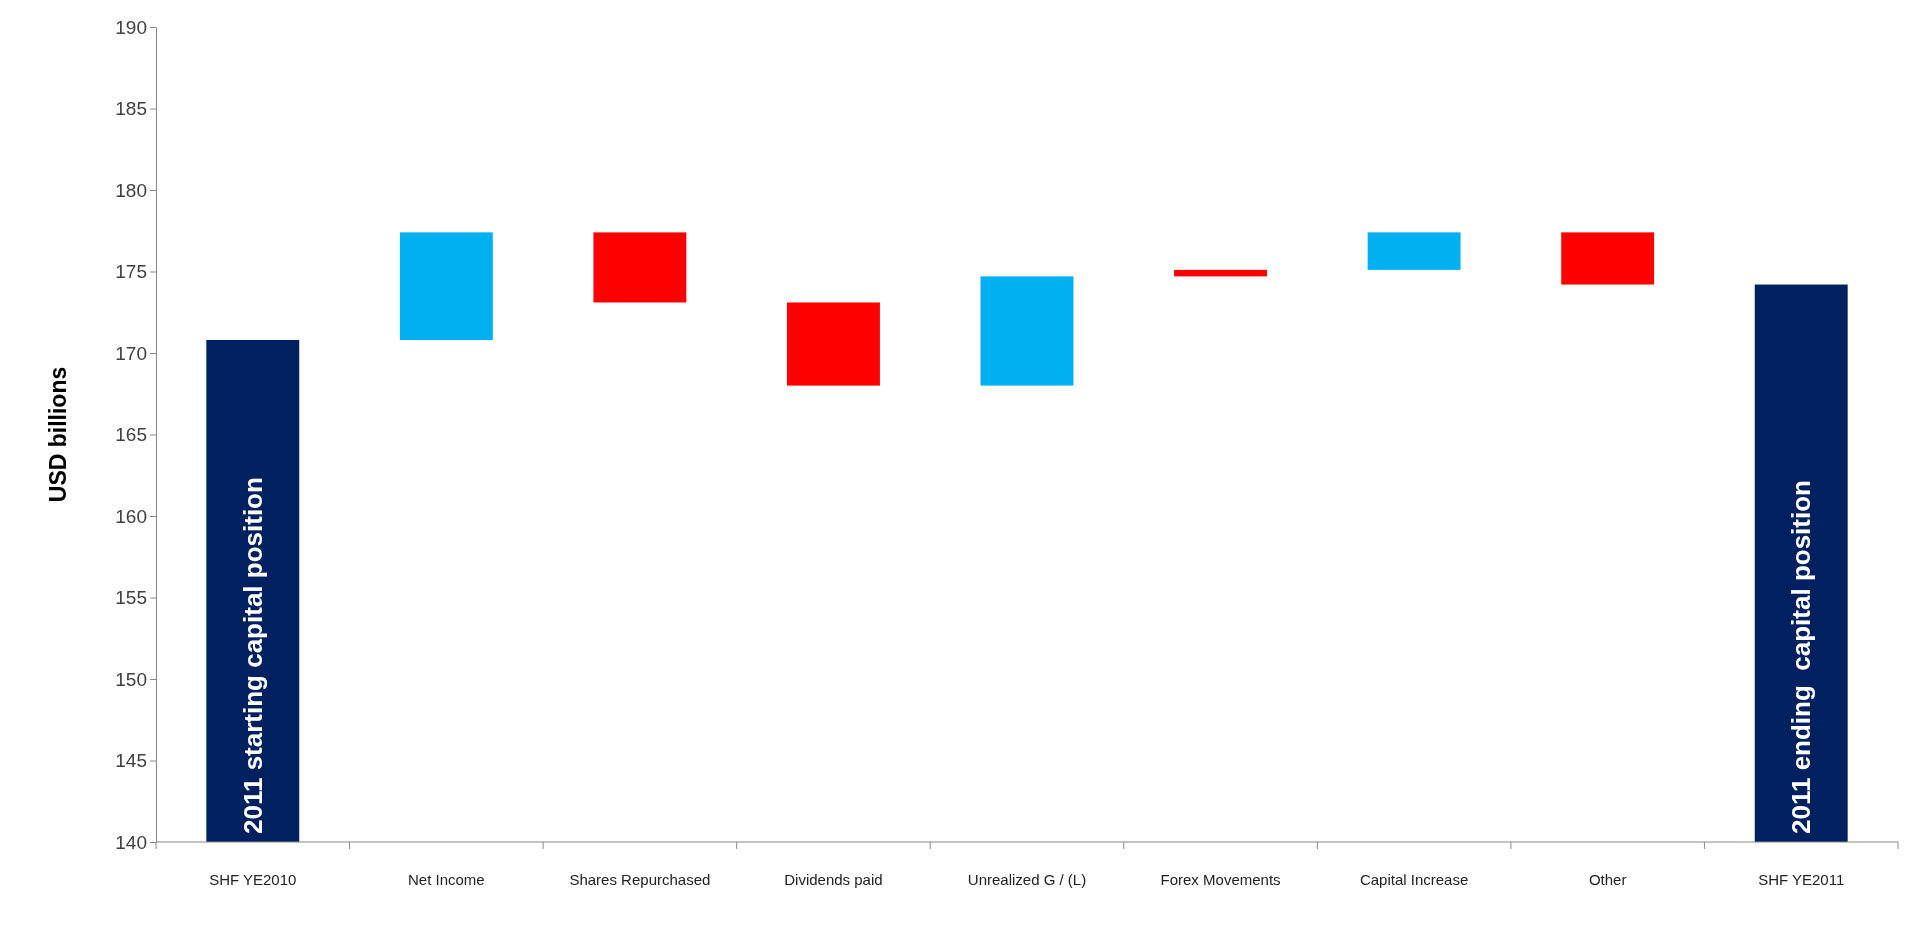 Image resolution: width=1924 pixels, height=943 pixels. What do you see at coordinates (131, 598) in the screenshot?
I see `y-tick-label: 155` at bounding box center [131, 598].